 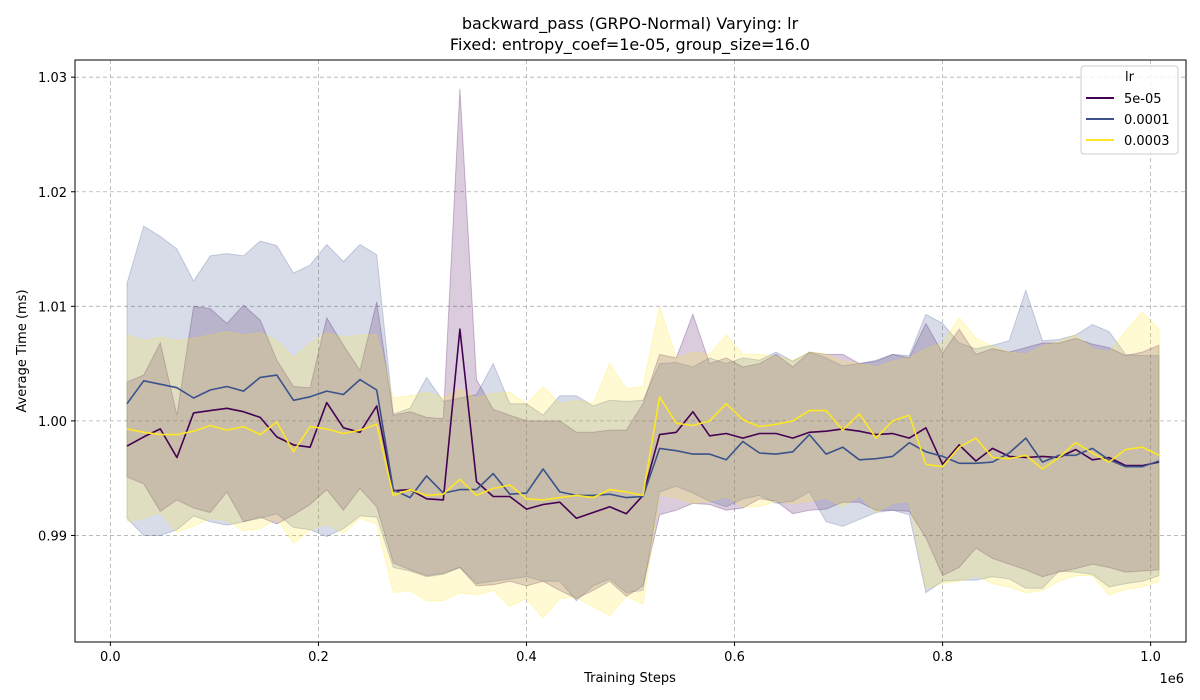 I want to click on x-tick-label: 0.2, so click(x=318, y=657).